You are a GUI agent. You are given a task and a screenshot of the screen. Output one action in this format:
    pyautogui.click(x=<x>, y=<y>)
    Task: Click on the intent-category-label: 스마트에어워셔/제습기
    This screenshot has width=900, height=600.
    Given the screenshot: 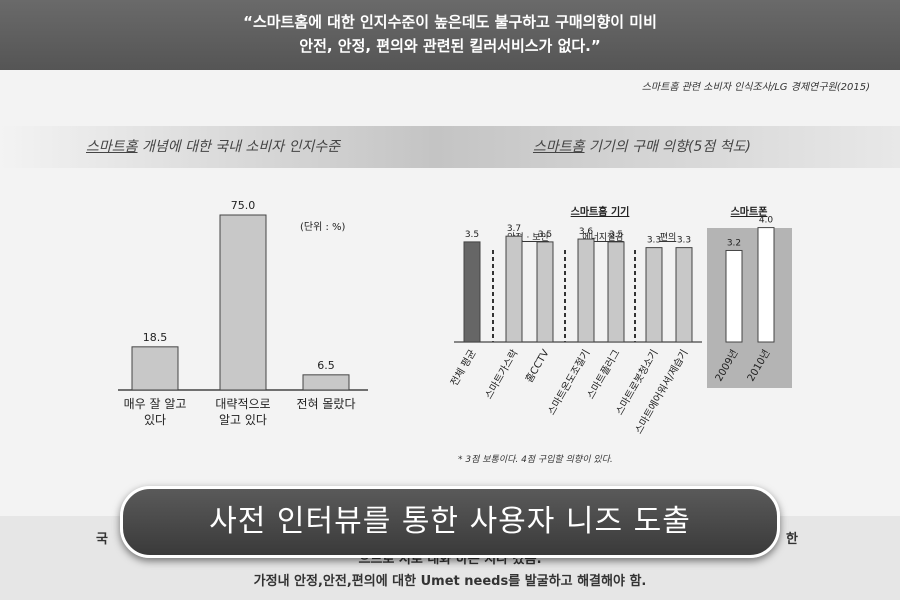 What is the action you would take?
    pyautogui.click(x=661, y=391)
    